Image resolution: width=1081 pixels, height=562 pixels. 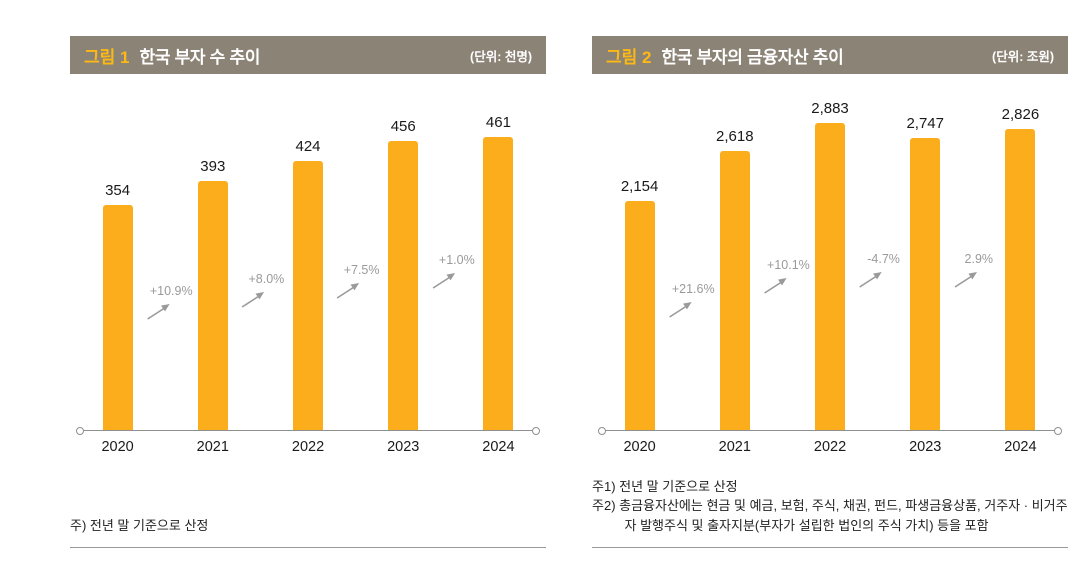 I want to click on bar-value-label: 2,154, so click(x=639, y=186).